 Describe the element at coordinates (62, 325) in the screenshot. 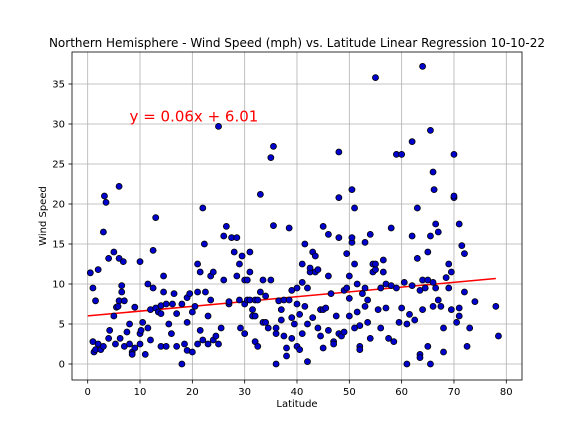

I see `y-tick-label: 5` at that location.